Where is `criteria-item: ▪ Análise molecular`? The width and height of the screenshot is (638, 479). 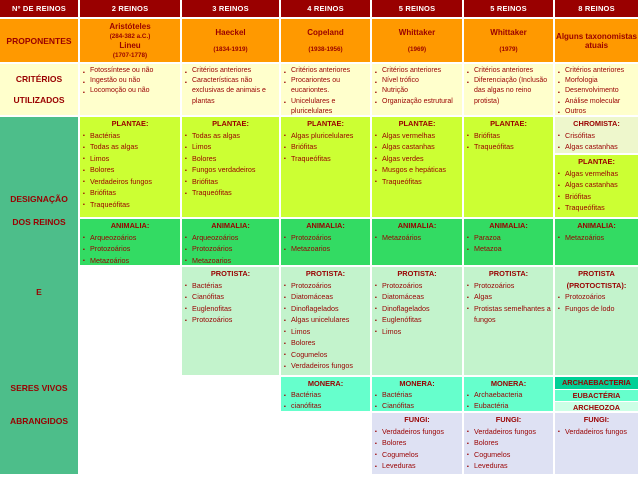 criteria-item: ▪ Análise molecular is located at coordinates (596, 102).